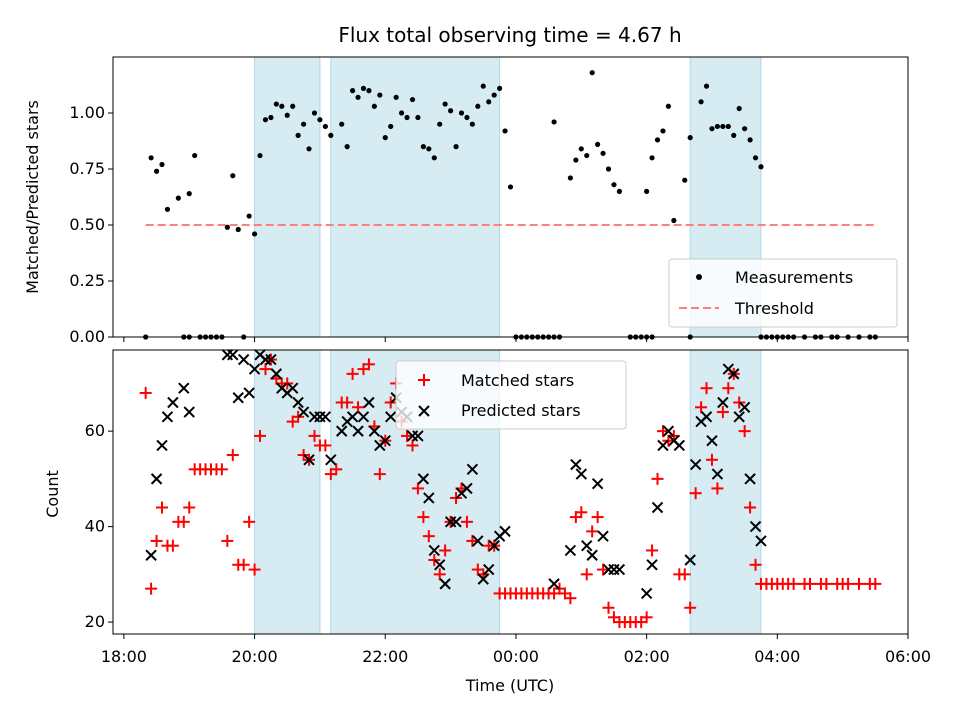 This screenshot has height=720, width=960. What do you see at coordinates (774, 308) in the screenshot?
I see `legend-threshold-label: Threshold` at bounding box center [774, 308].